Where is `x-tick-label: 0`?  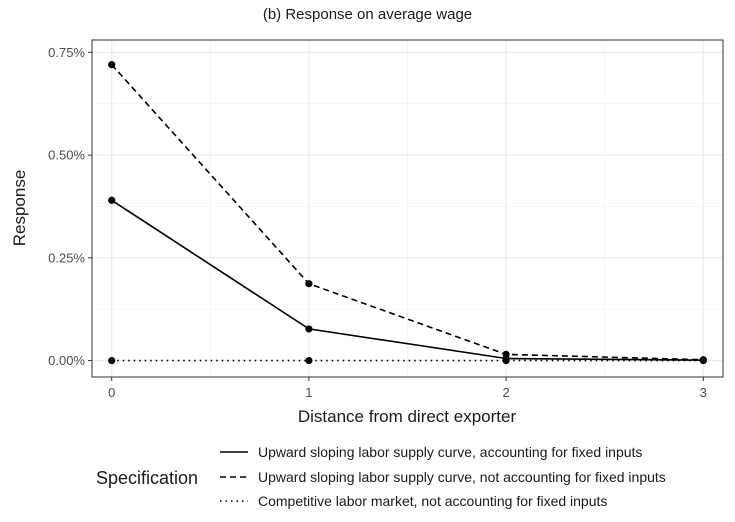 x-tick-label: 0 is located at coordinates (111, 392).